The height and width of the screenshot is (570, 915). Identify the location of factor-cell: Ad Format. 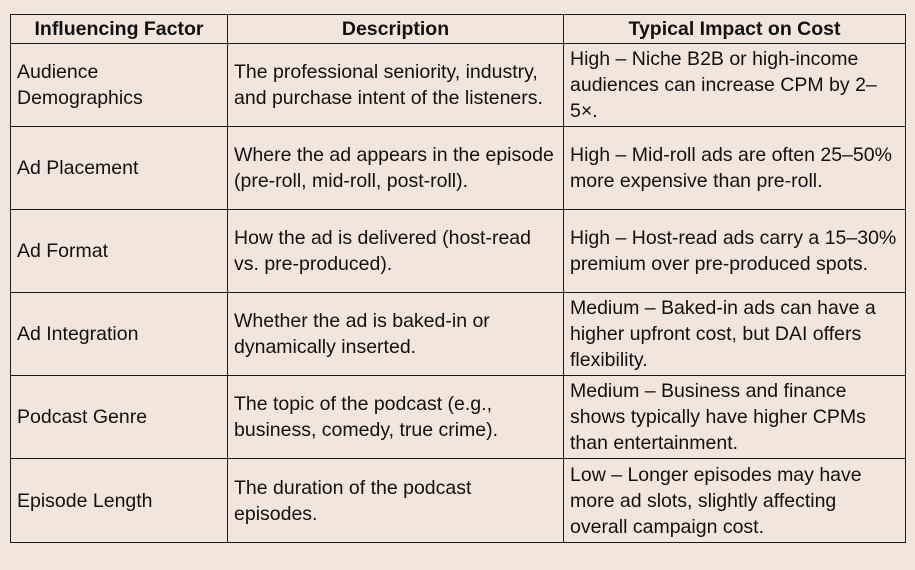
(119, 251).